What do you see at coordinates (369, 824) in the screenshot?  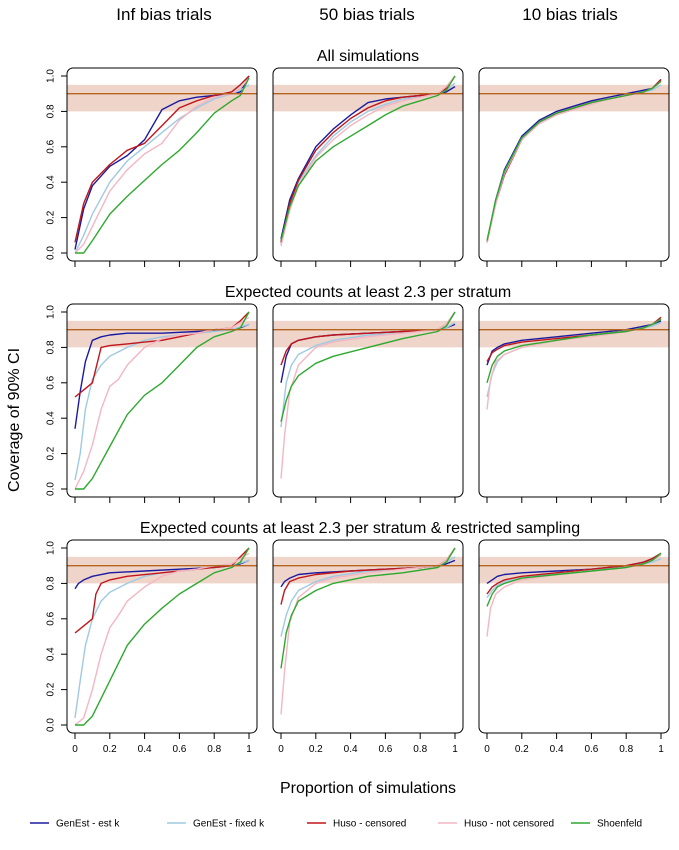 I see `legend-label: Huso - censored` at bounding box center [369, 824].